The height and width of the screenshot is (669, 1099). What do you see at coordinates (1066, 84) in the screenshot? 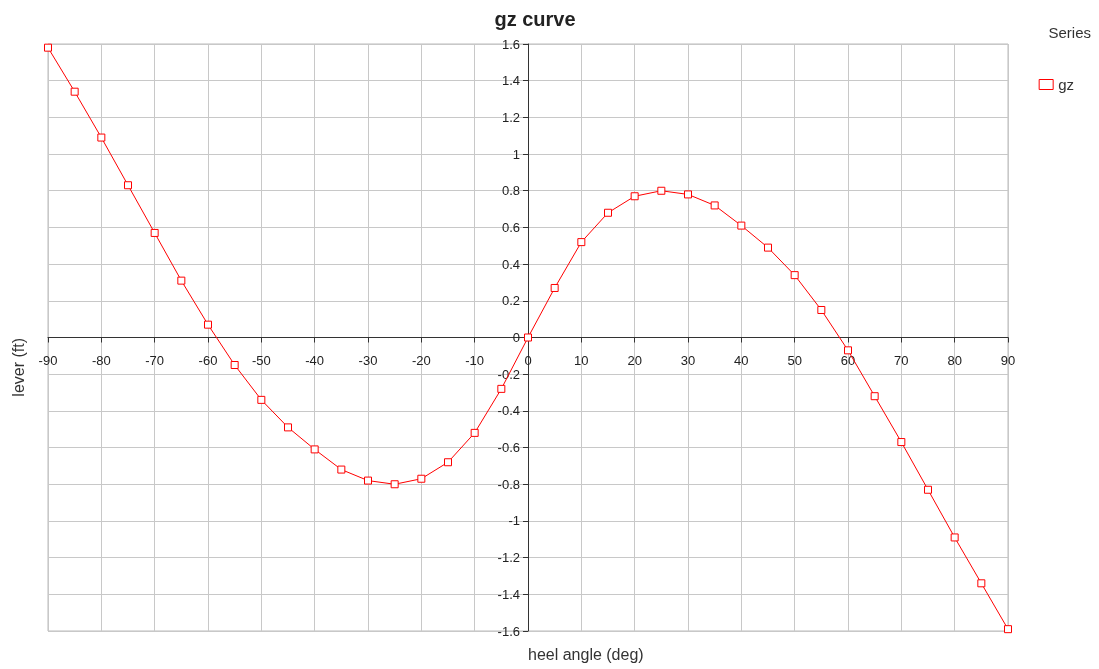
I see `legend-label: gz` at bounding box center [1066, 84].